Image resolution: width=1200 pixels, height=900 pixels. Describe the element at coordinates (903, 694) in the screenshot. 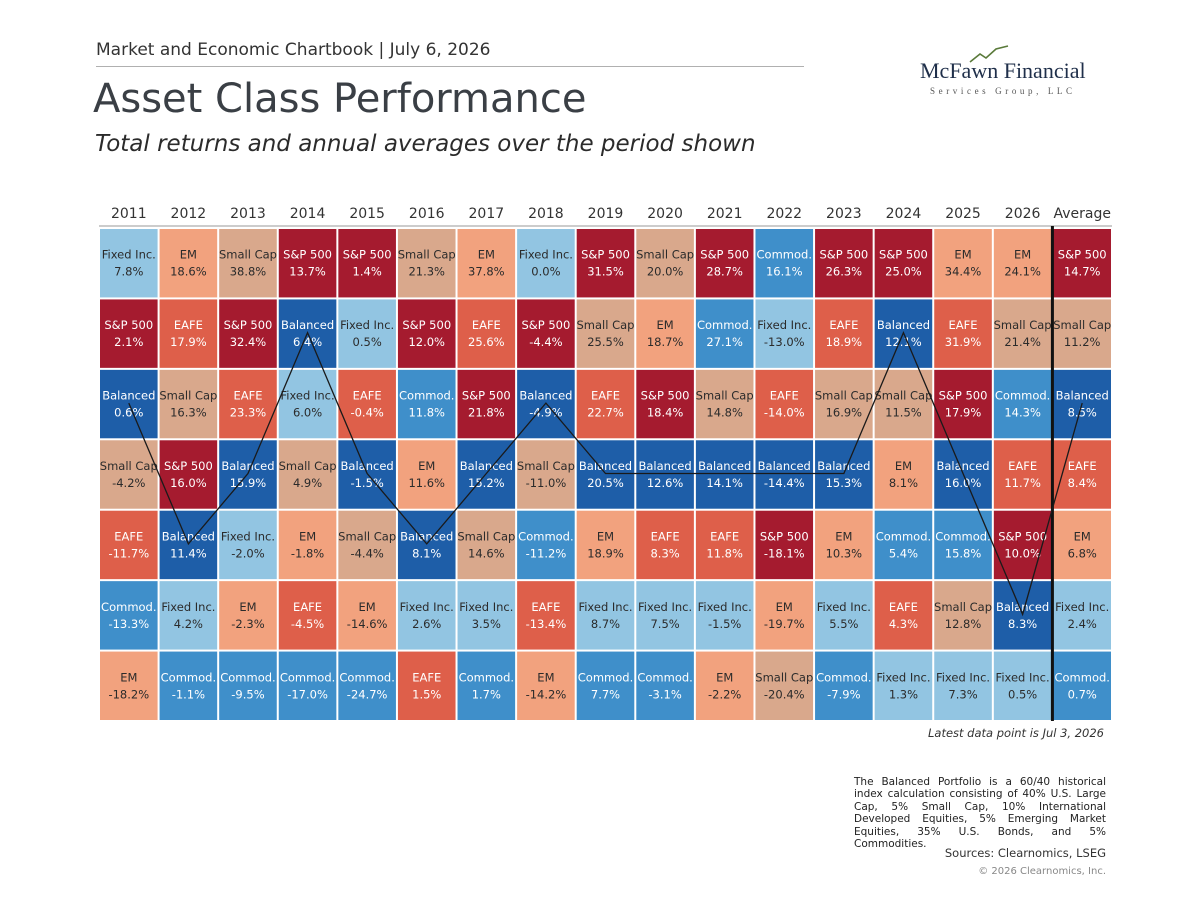

I see `cell-value: 1.3%` at that location.